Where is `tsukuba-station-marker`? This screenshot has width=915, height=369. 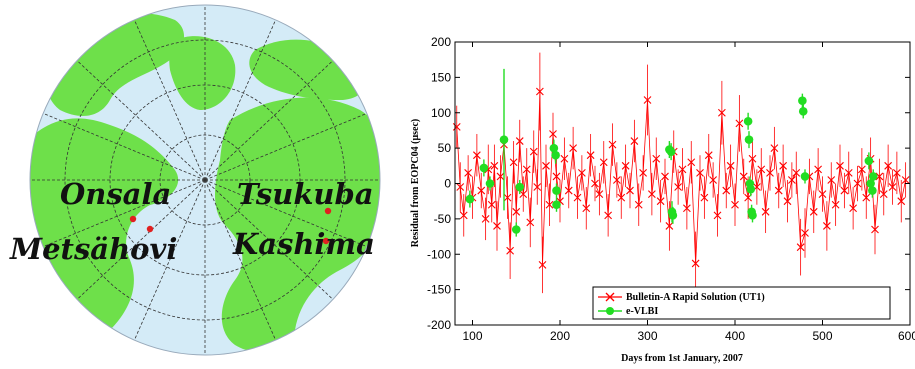
tsukuba-station-marker is located at coordinates (328, 211).